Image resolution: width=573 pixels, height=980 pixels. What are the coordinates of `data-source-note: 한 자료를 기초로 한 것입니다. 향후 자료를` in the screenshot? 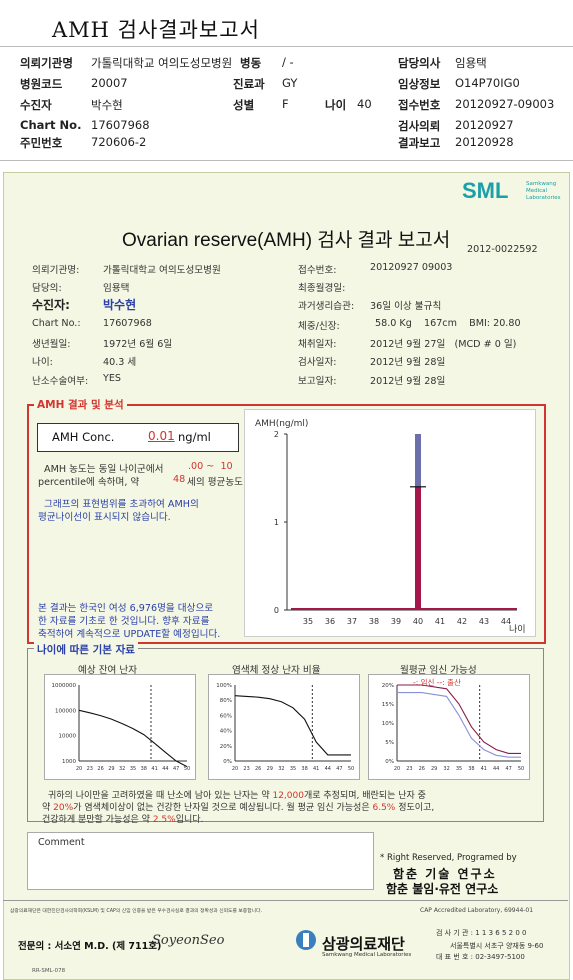 It's located at (124, 621).